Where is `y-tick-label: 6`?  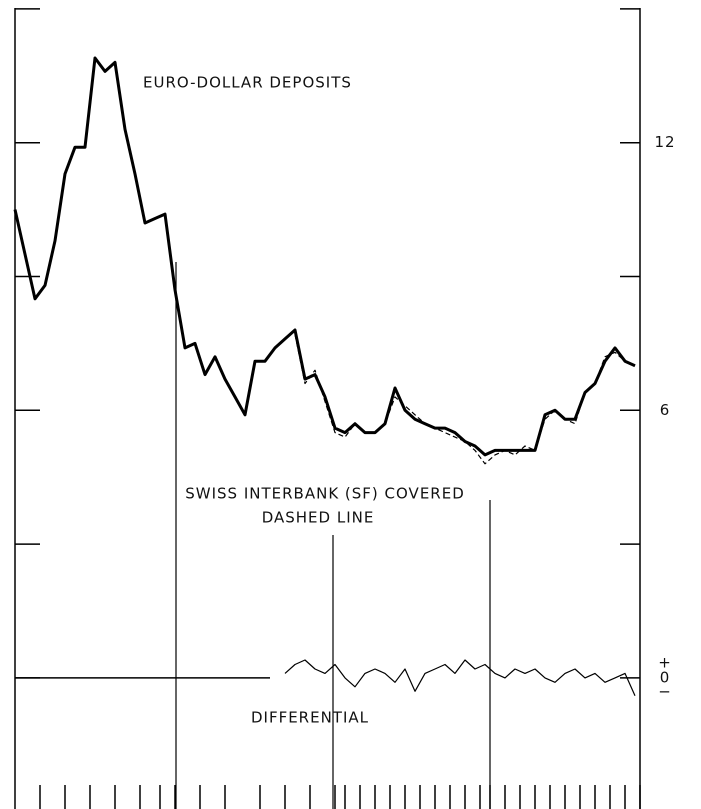 y-tick-label: 6 is located at coordinates (665, 410).